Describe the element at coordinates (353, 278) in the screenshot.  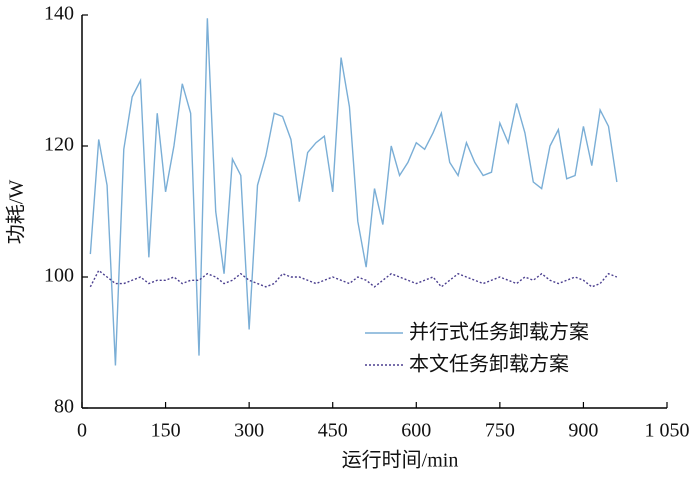
I see `series-line` at that location.